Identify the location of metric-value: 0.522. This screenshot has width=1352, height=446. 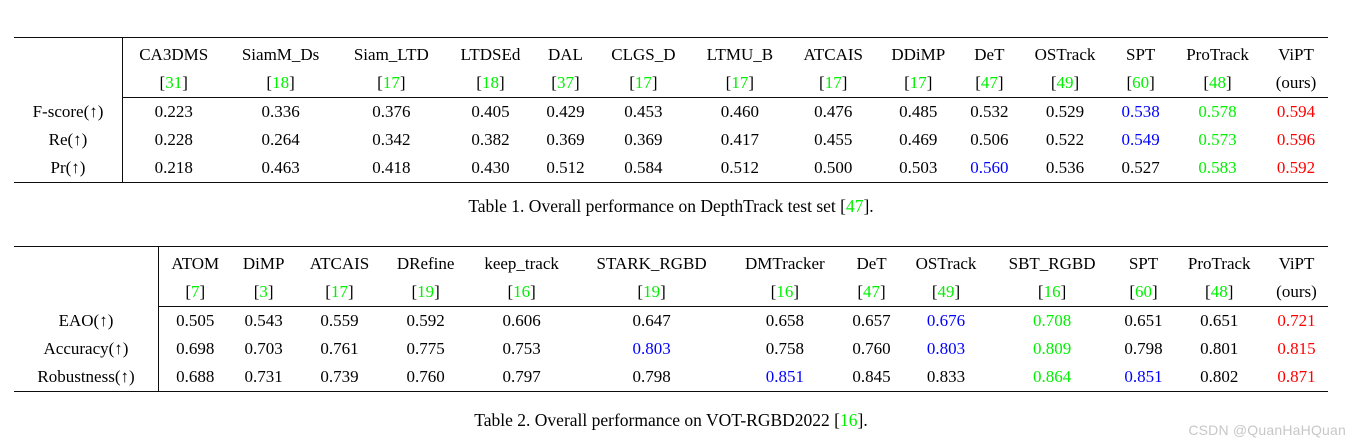
(1065, 140).